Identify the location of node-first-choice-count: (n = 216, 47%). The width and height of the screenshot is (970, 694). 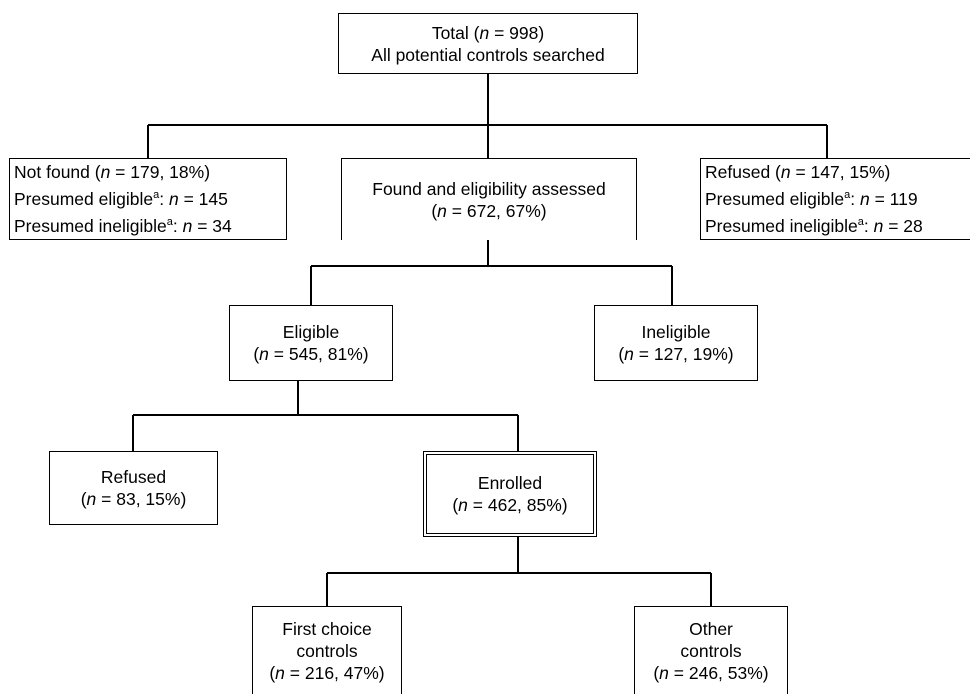
(327, 672).